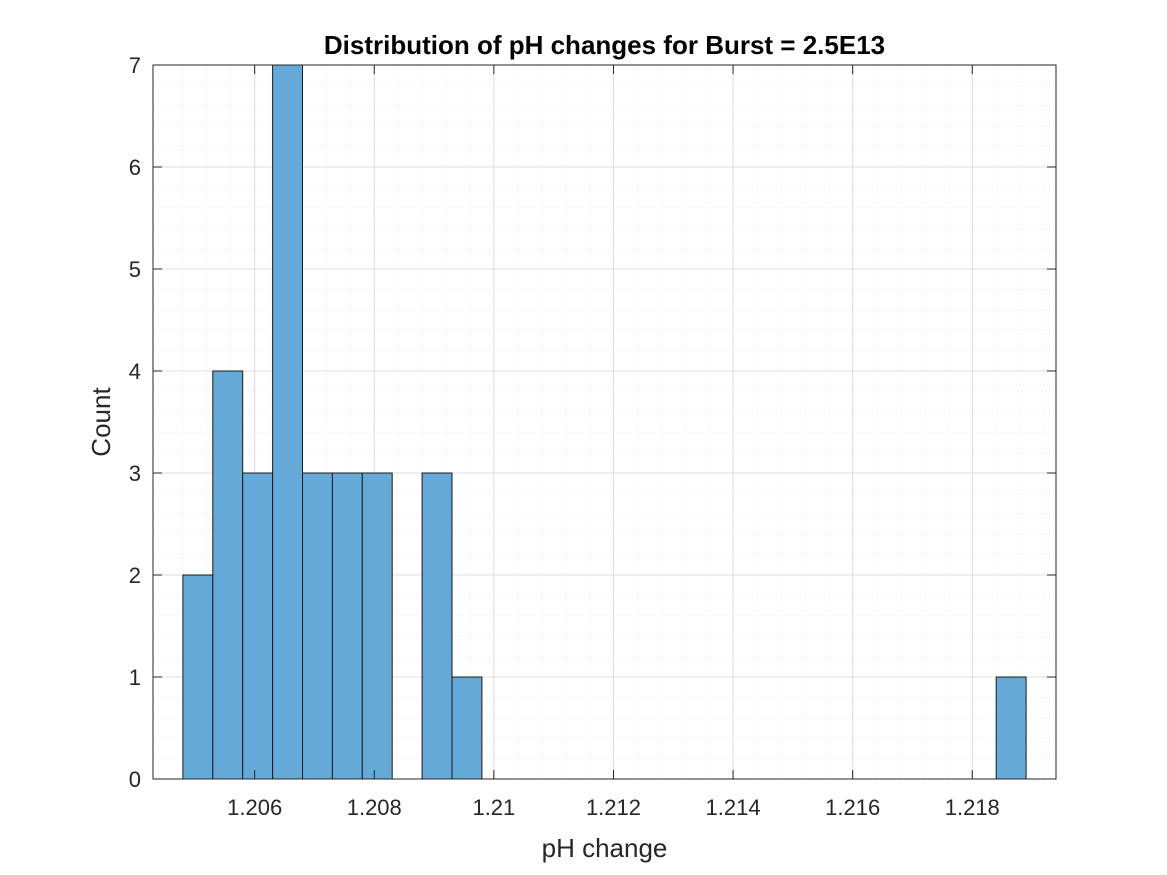 Image resolution: width=1167 pixels, height=875 pixels. I want to click on y-tick-label: 4, so click(135, 371).